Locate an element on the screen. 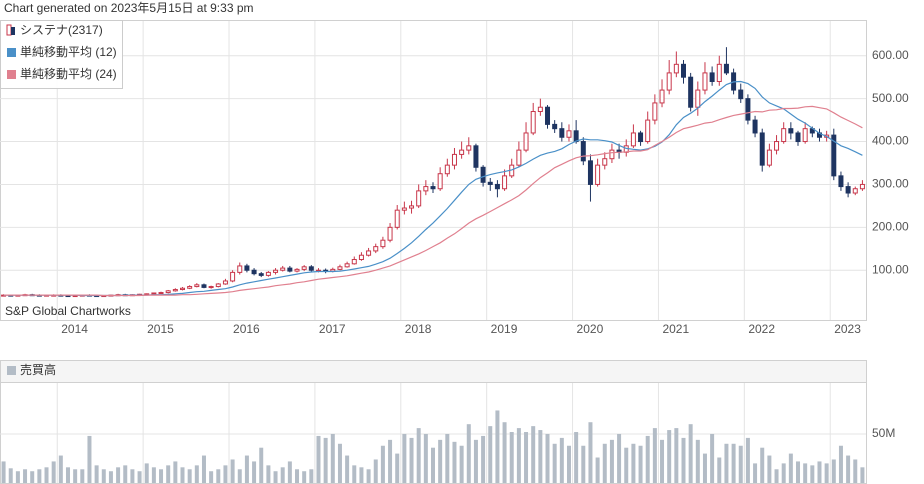 The height and width of the screenshot is (484, 924). x-tick-label: 2020 is located at coordinates (590, 329).